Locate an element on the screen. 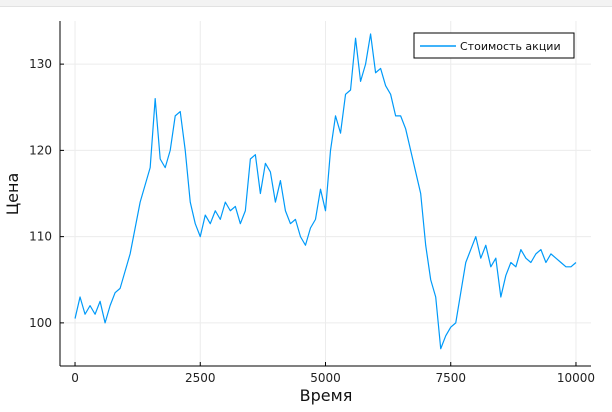  y-tick-label: 120 is located at coordinates (40, 150).